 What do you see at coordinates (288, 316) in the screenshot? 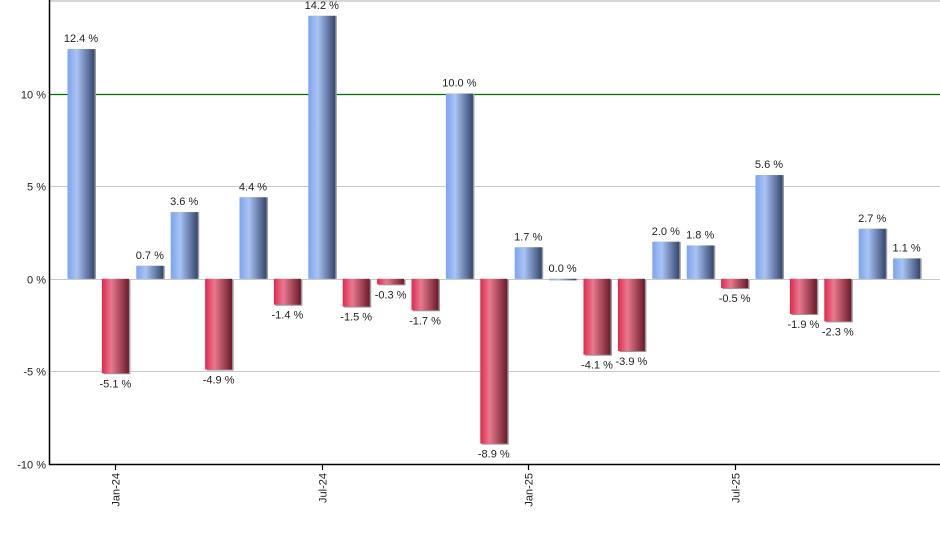
I see `bar-value-label: -1.4 %` at bounding box center [288, 316].